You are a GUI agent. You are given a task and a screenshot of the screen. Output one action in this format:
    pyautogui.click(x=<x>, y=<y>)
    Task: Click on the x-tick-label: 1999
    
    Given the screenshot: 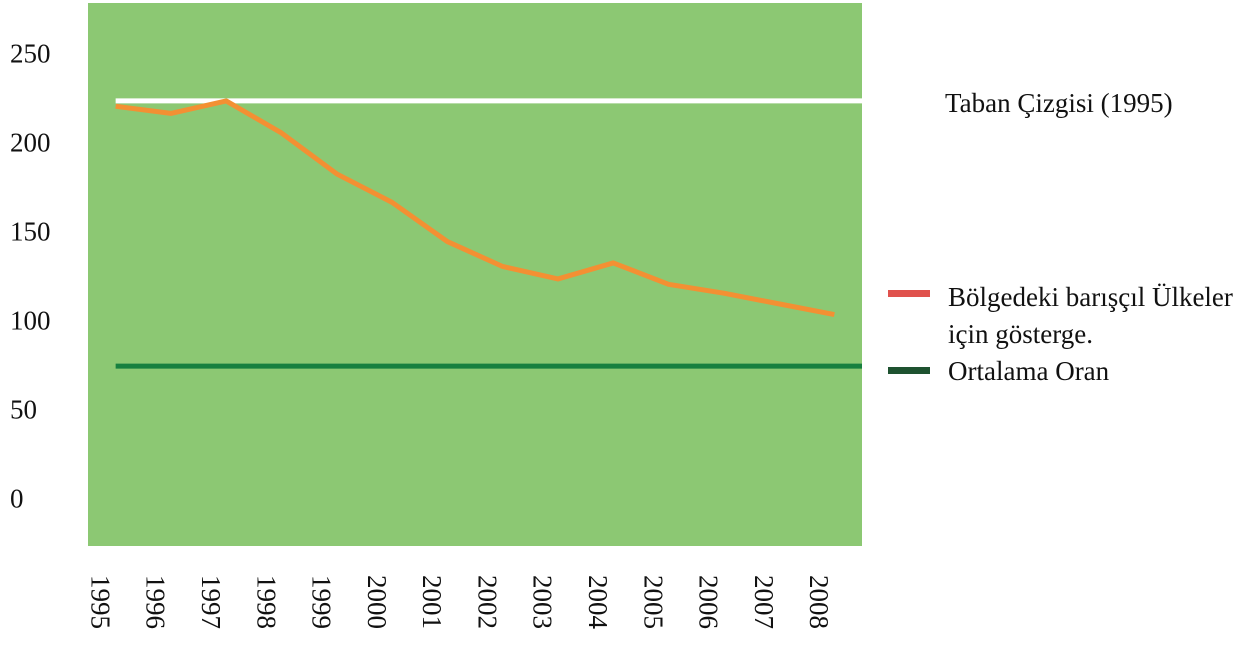 What is the action you would take?
    pyautogui.click(x=322, y=602)
    